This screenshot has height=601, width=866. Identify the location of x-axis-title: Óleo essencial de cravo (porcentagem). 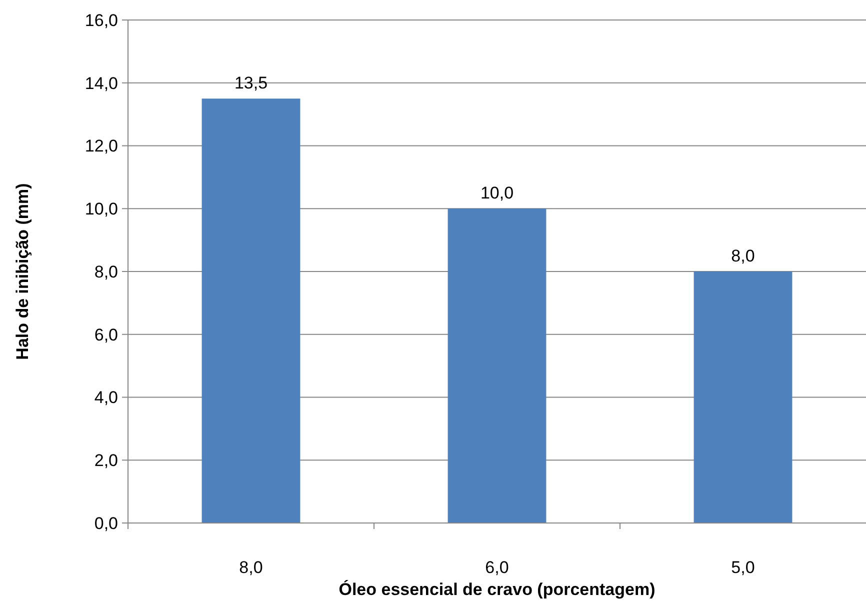
(497, 589).